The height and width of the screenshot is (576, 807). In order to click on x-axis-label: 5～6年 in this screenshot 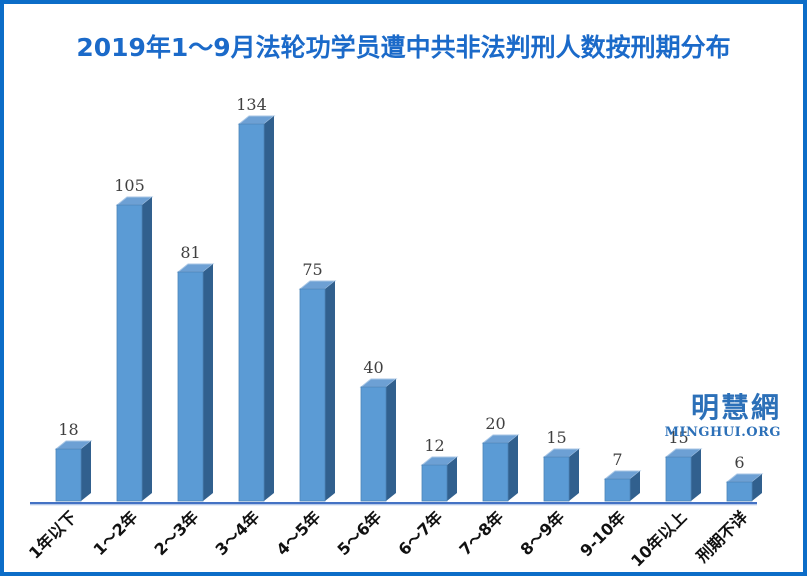, I will do `click(360, 533)`.